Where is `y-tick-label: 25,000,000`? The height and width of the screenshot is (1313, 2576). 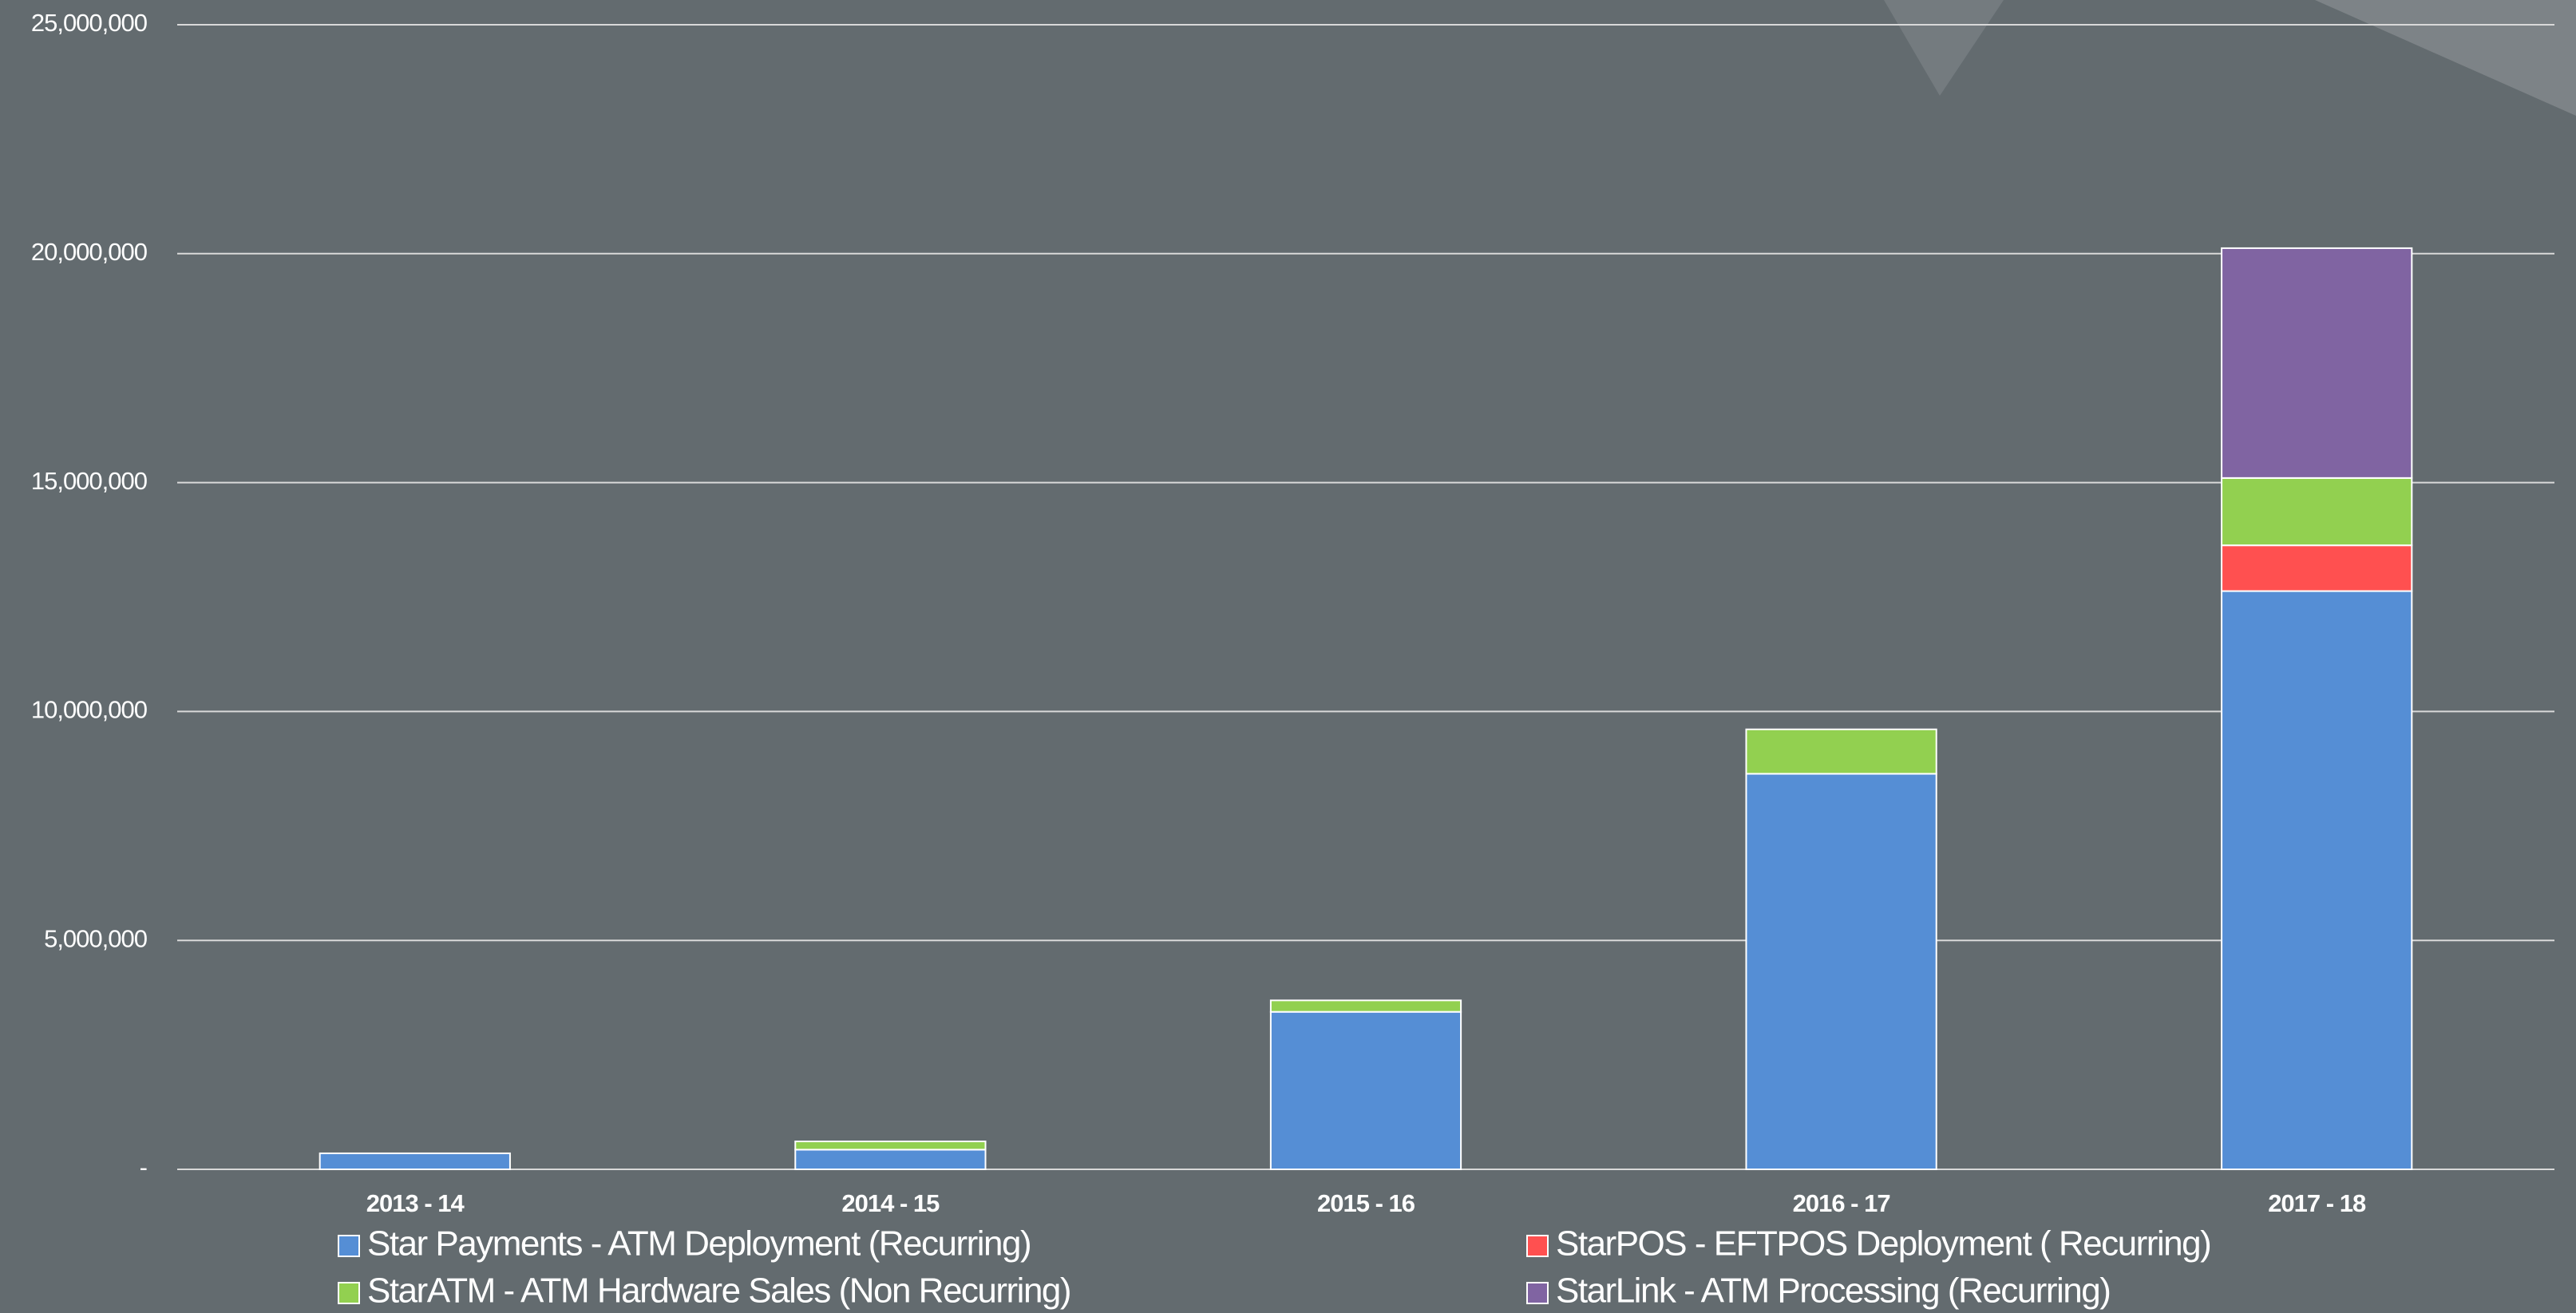 y-tick-label: 25,000,000 is located at coordinates (90, 23).